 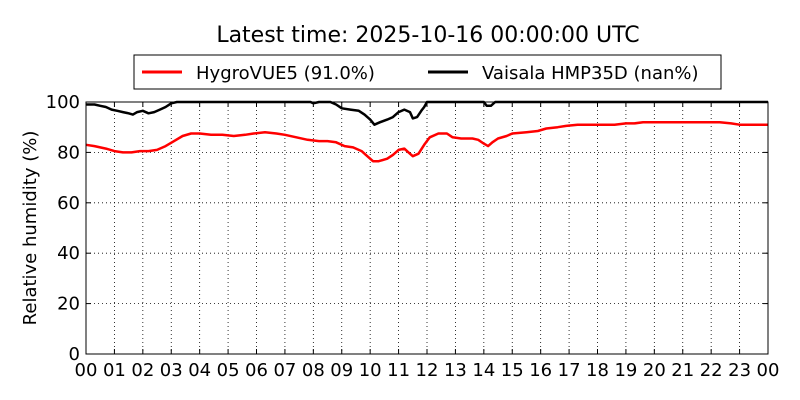 I want to click on x-tick-label: 06, so click(x=256, y=370).